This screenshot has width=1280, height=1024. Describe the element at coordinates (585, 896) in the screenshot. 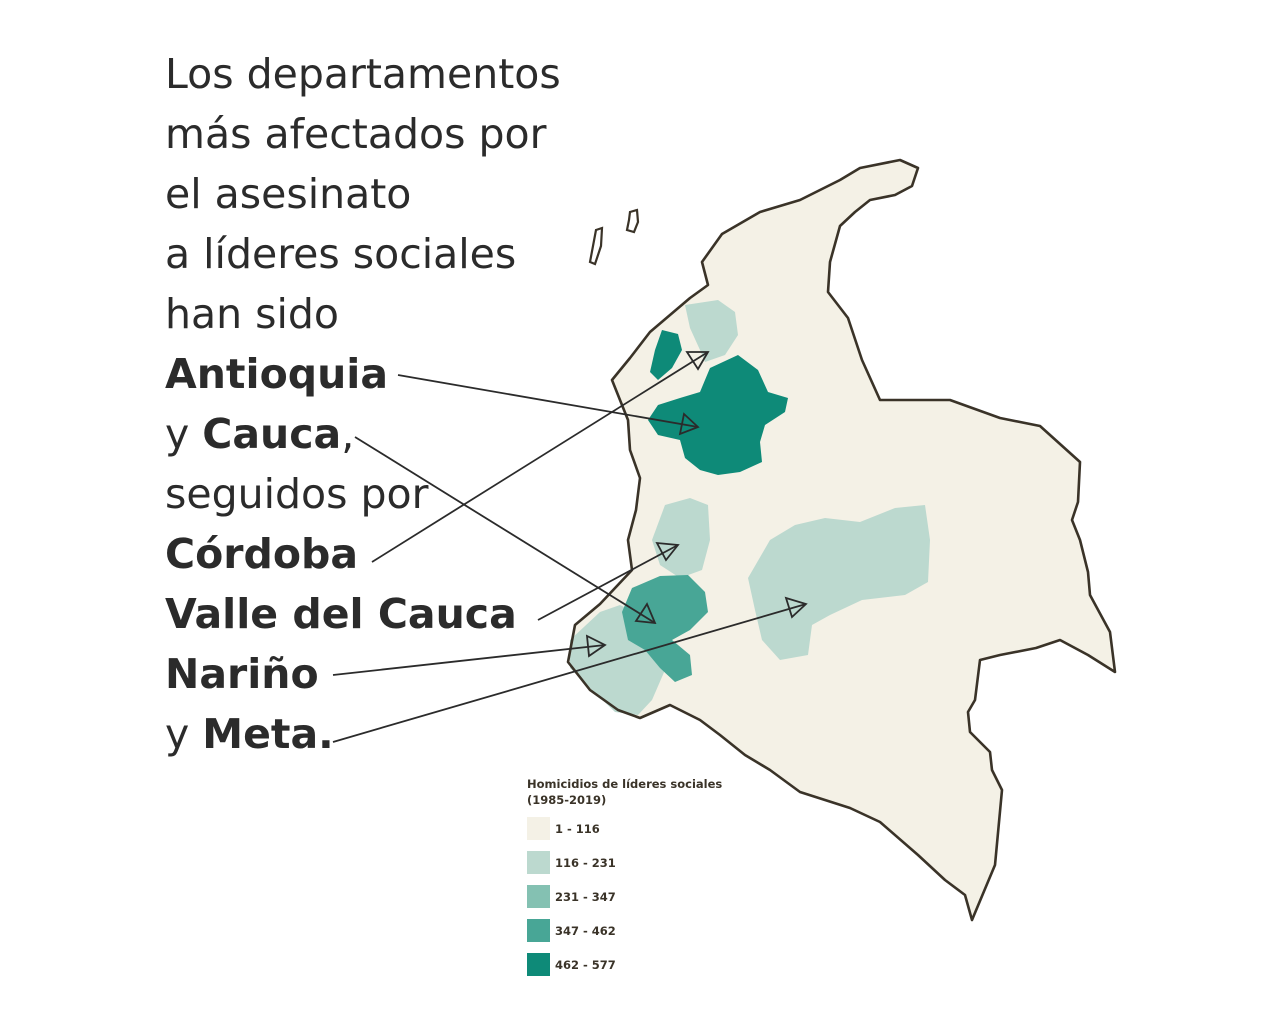

I see `legend-label: 231 - 347` at that location.